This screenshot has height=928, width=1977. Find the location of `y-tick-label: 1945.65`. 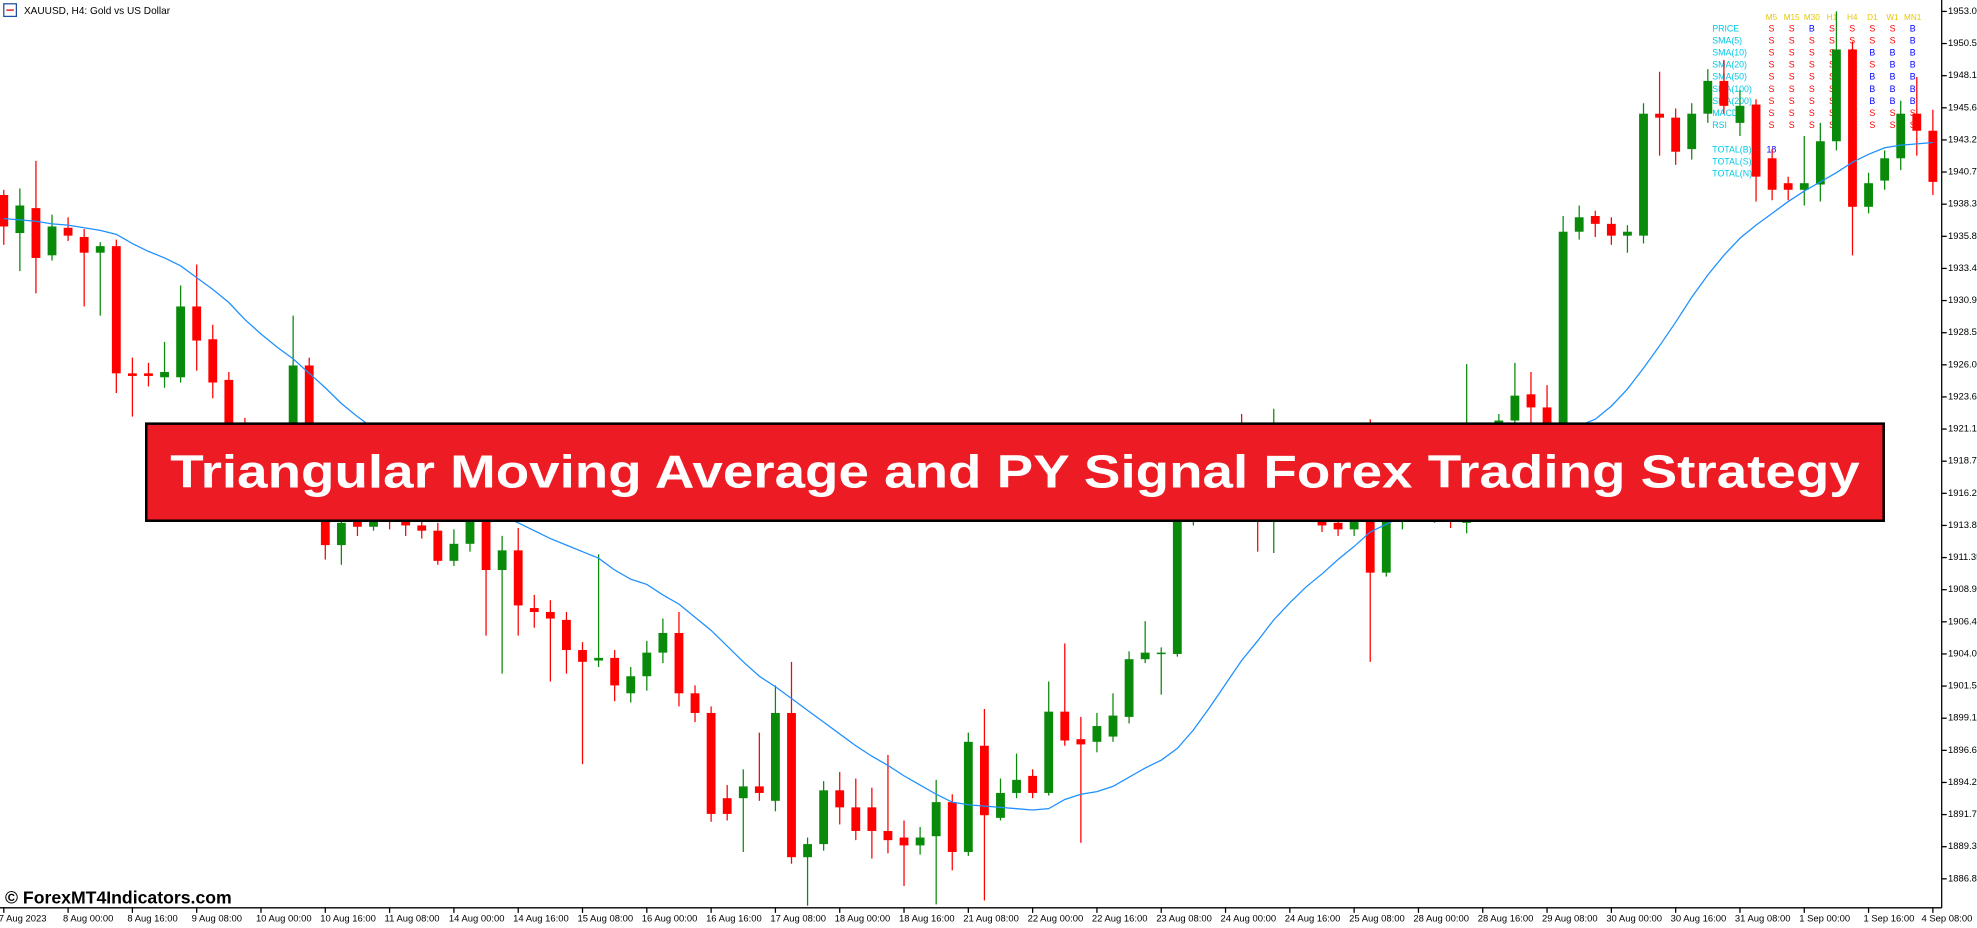

y-tick-label: 1945.65 is located at coordinates (1962, 107).